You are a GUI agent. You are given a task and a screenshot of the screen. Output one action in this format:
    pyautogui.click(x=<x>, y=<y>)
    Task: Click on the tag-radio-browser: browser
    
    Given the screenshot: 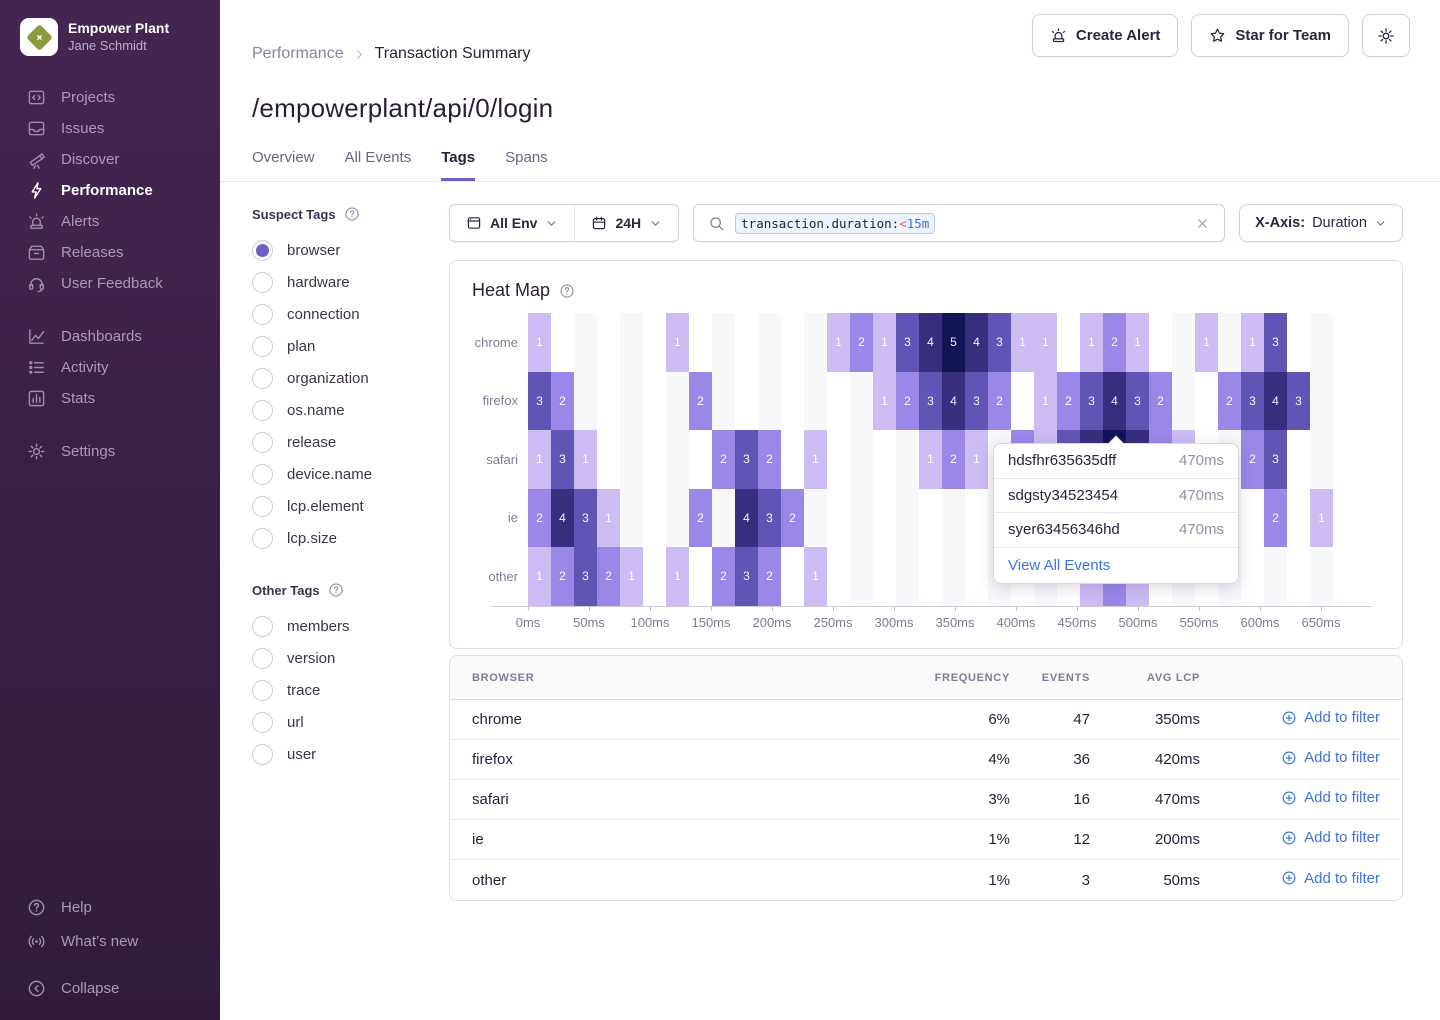 What is the action you would take?
    pyautogui.click(x=336, y=250)
    